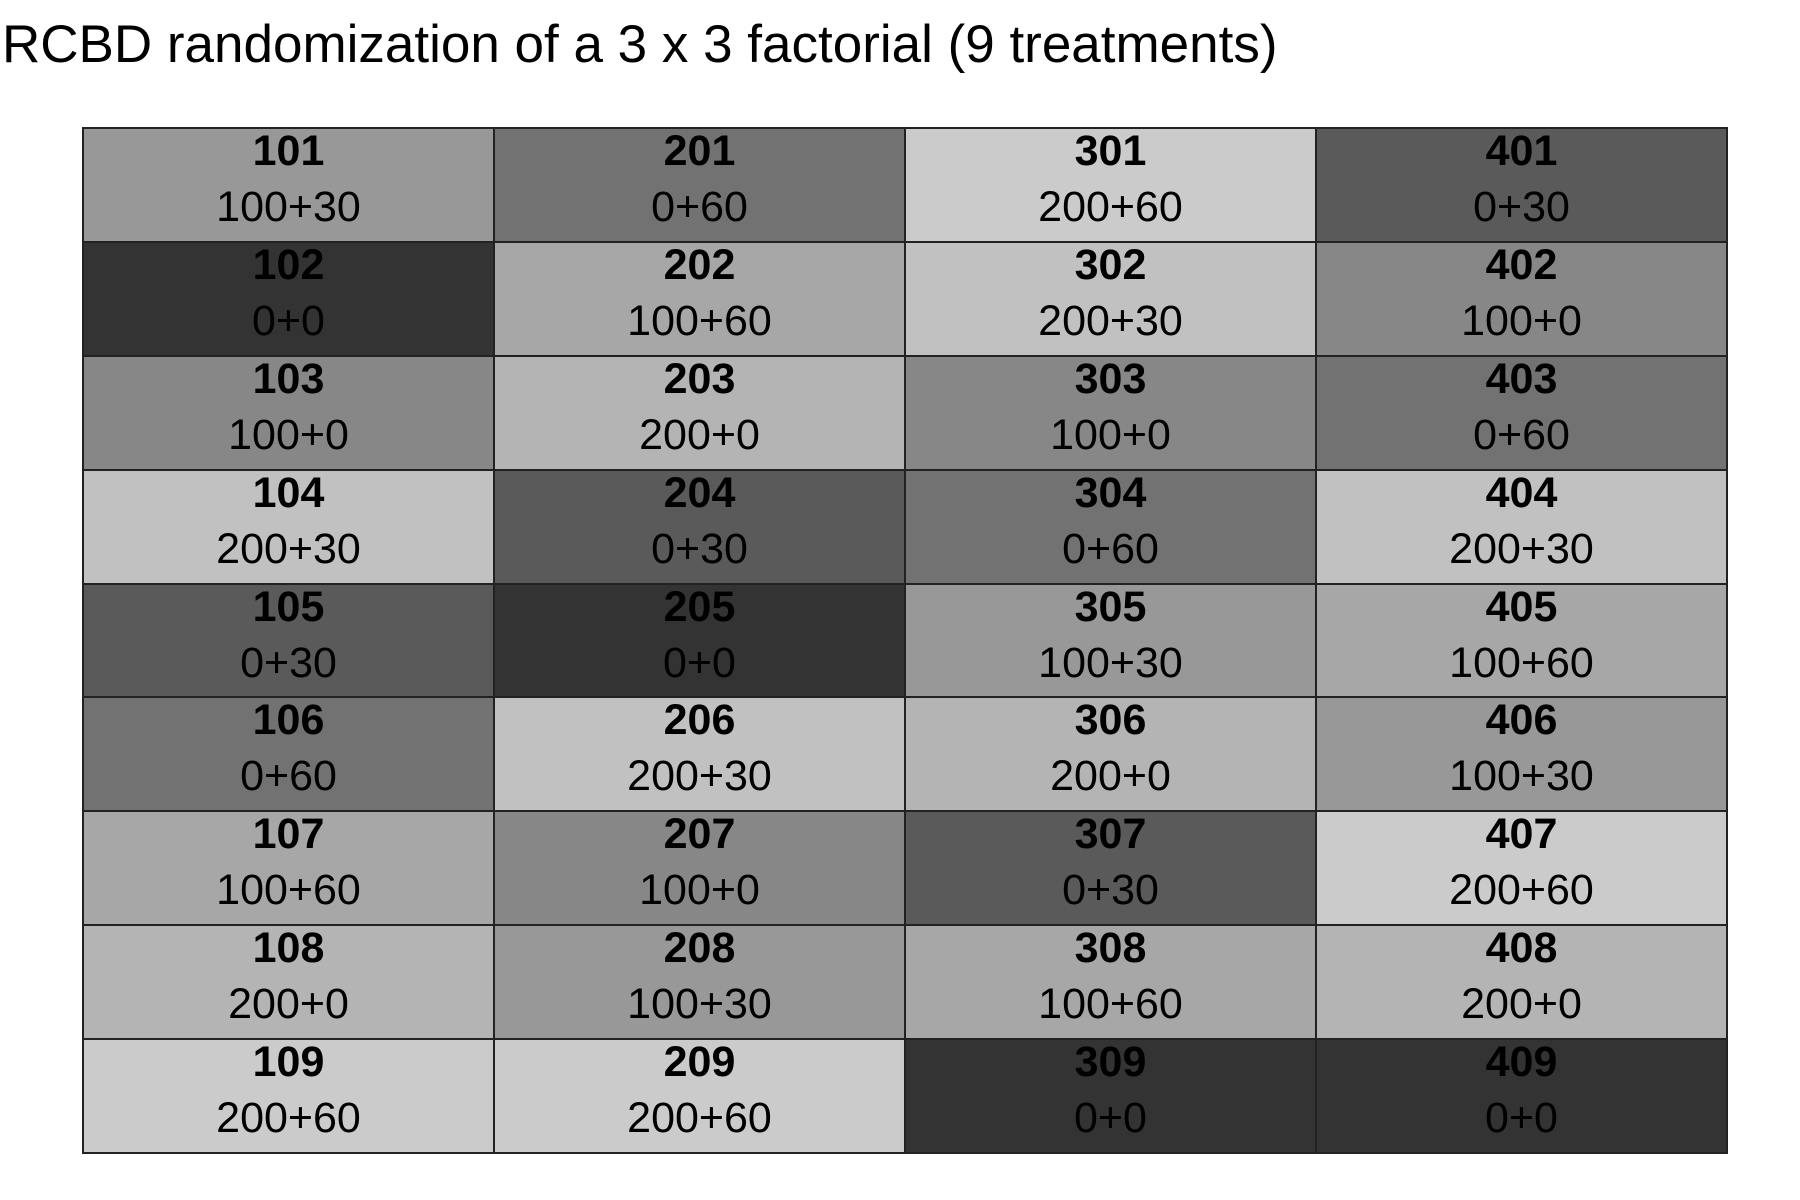 The width and height of the screenshot is (1800, 1200). I want to click on plot-cell-208: 208 100+30, so click(699, 982).